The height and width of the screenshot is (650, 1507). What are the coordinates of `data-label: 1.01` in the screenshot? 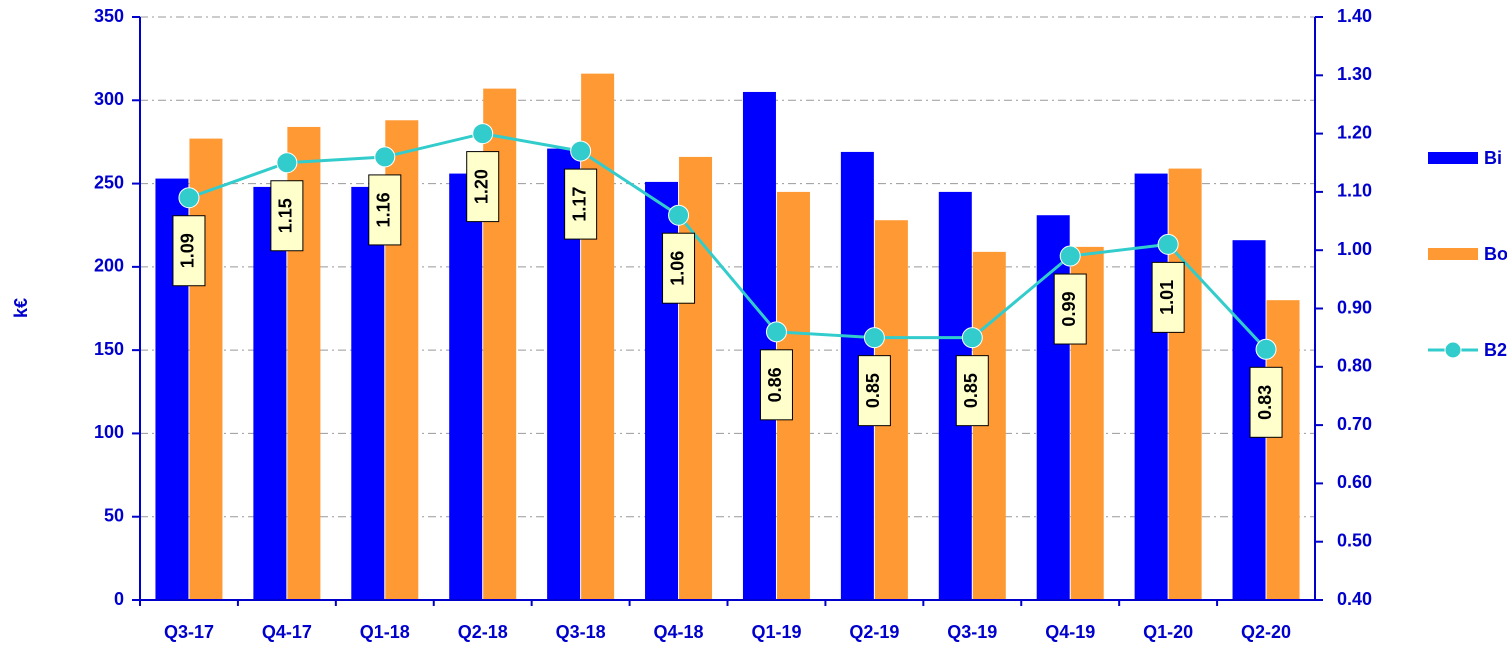 It's located at (1167, 297).